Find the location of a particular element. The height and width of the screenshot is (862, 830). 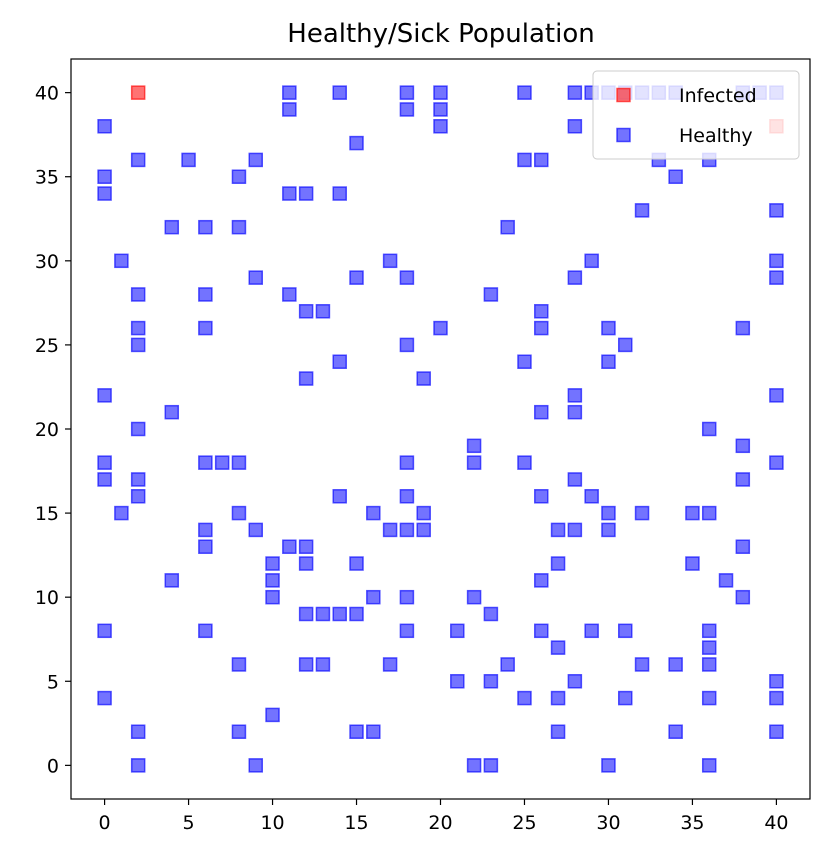

infected-point is located at coordinates (138, 92).